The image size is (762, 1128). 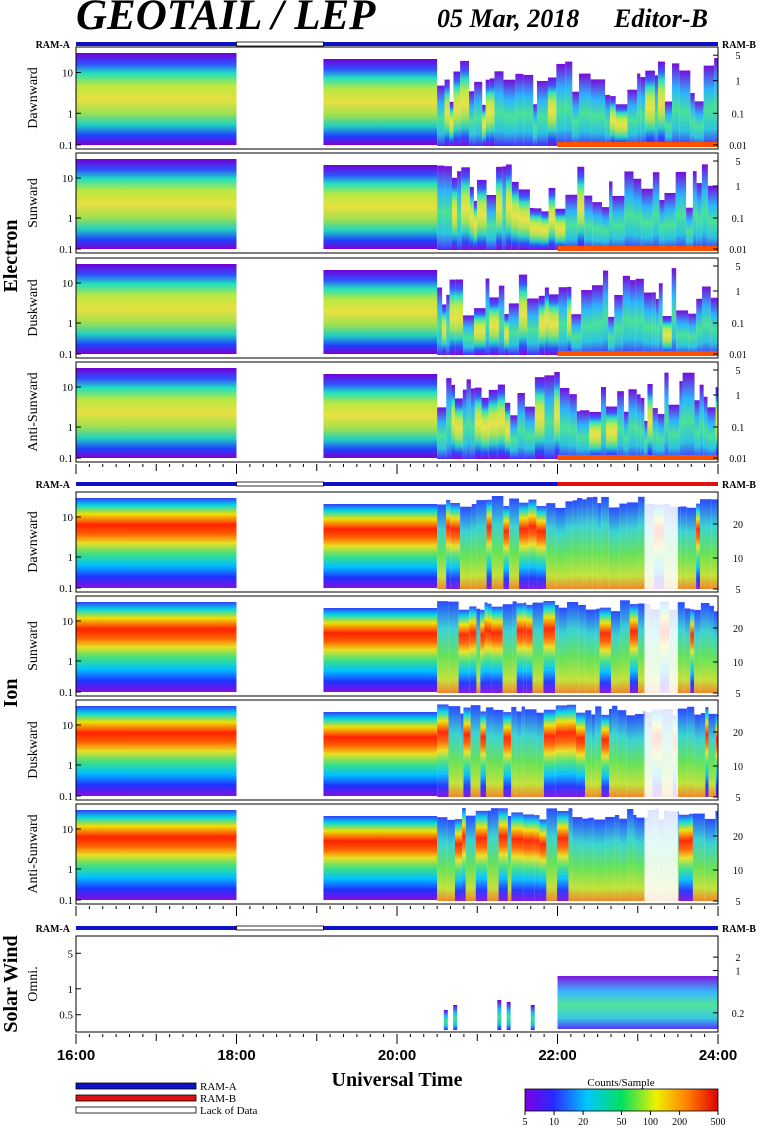 I want to click on spectrogram-segment-early, so click(x=156, y=751).